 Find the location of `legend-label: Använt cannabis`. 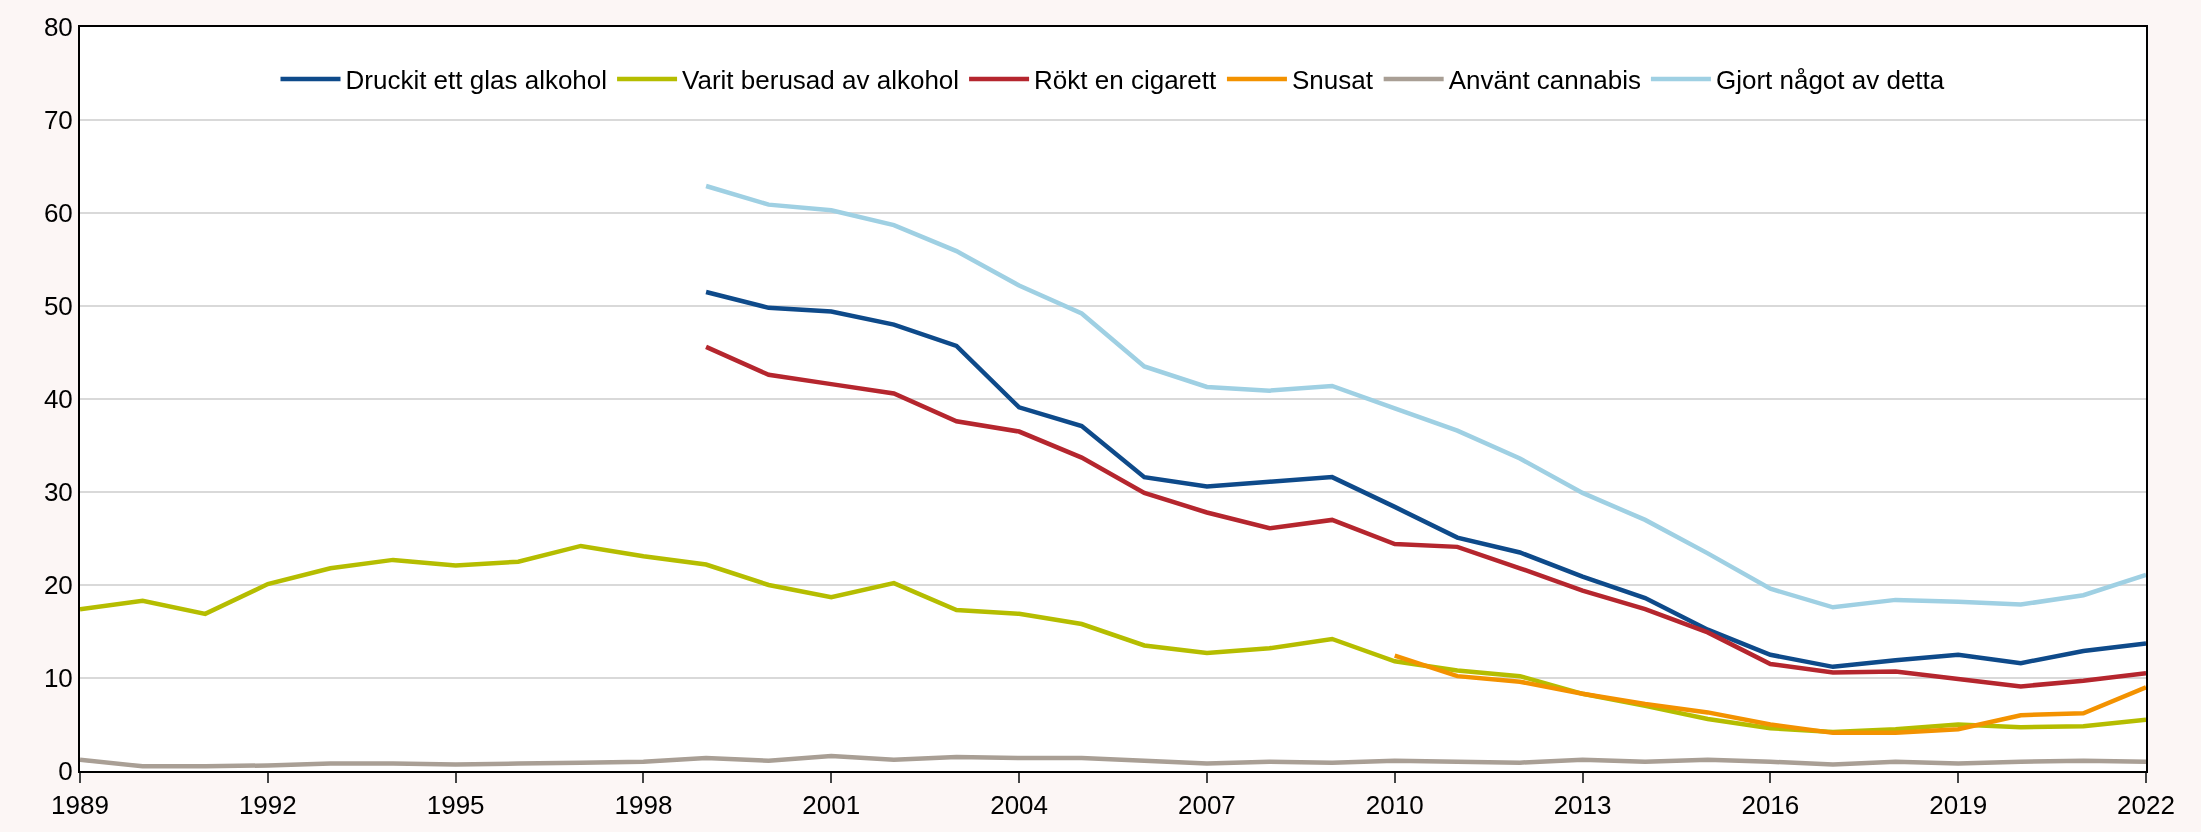

legend-label: Använt cannabis is located at coordinates (1544, 80).